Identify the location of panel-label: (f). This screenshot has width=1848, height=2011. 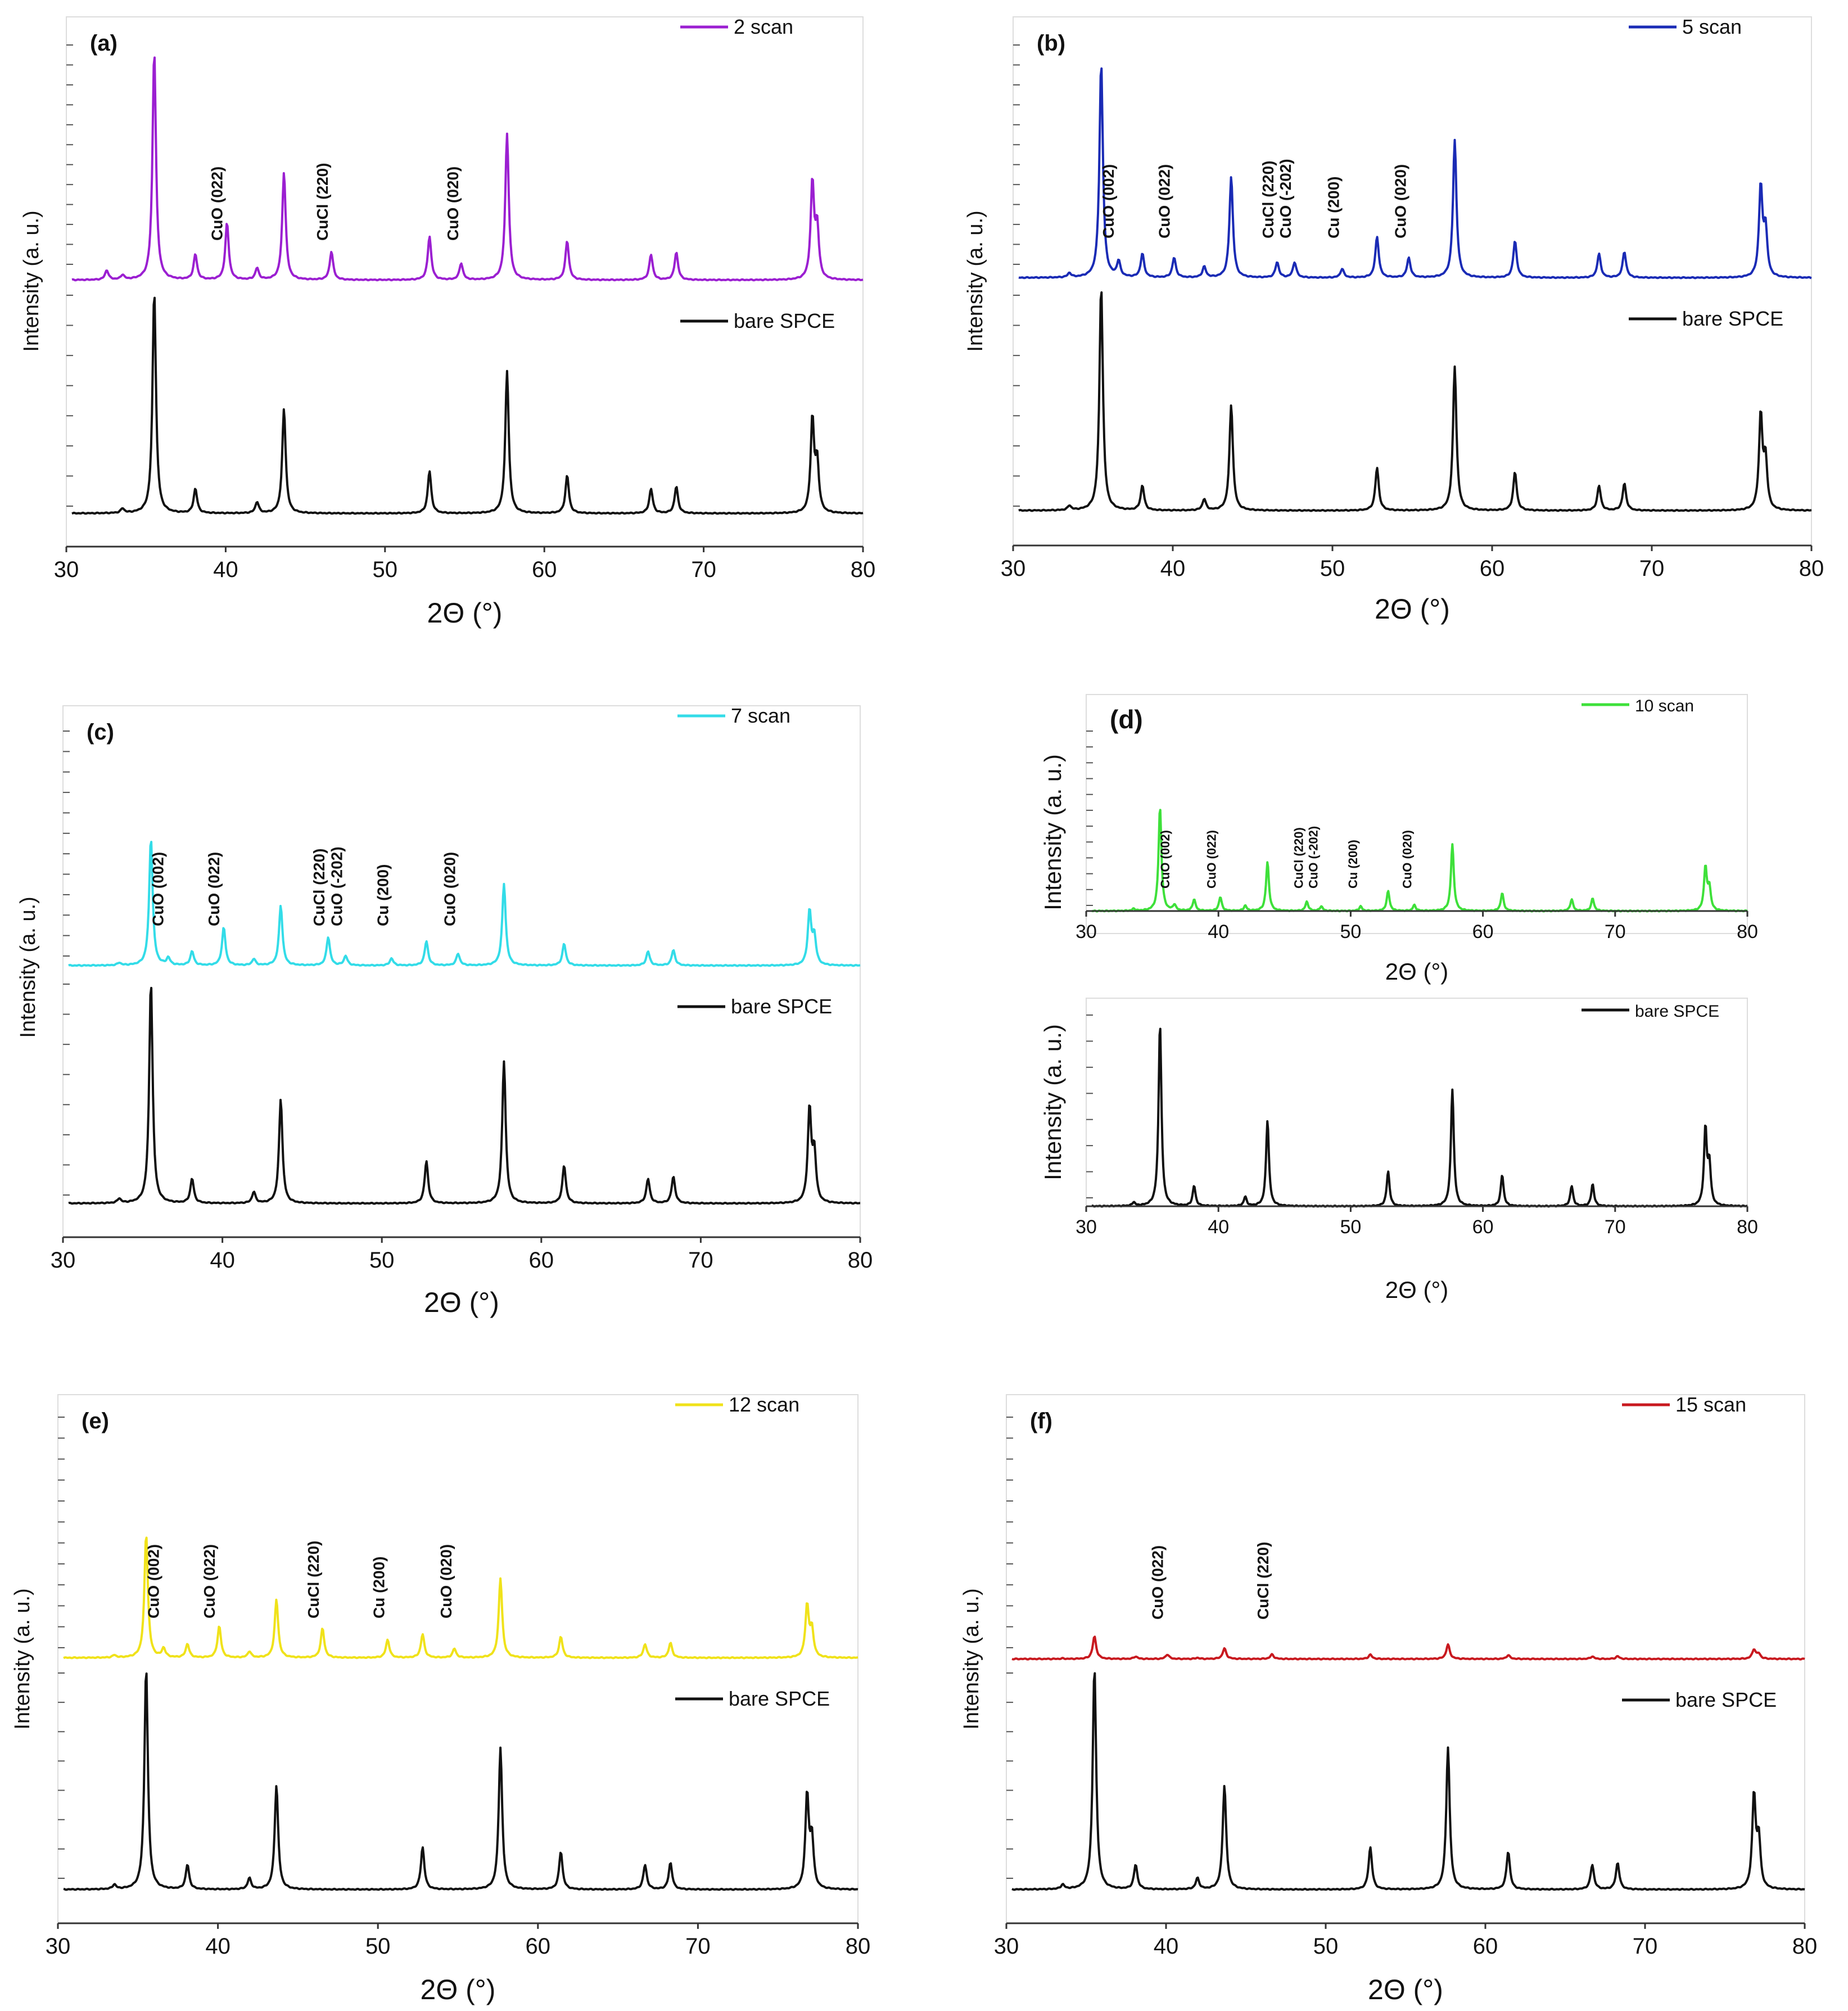
(1041, 1421).